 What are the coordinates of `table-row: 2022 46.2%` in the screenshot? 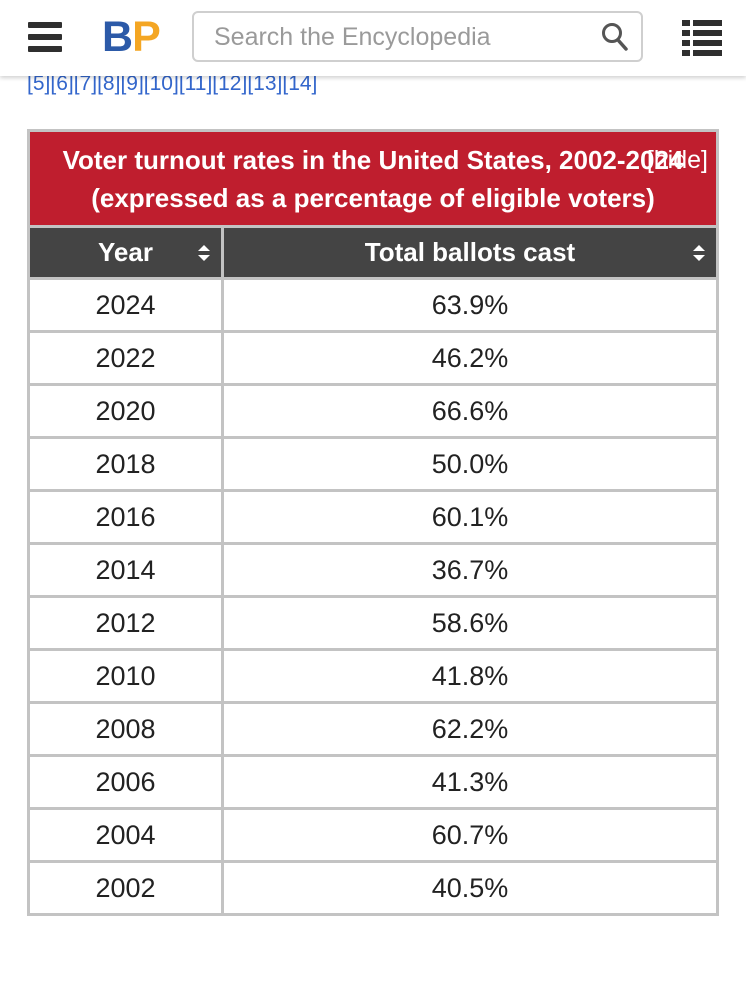 It's located at (373, 358).